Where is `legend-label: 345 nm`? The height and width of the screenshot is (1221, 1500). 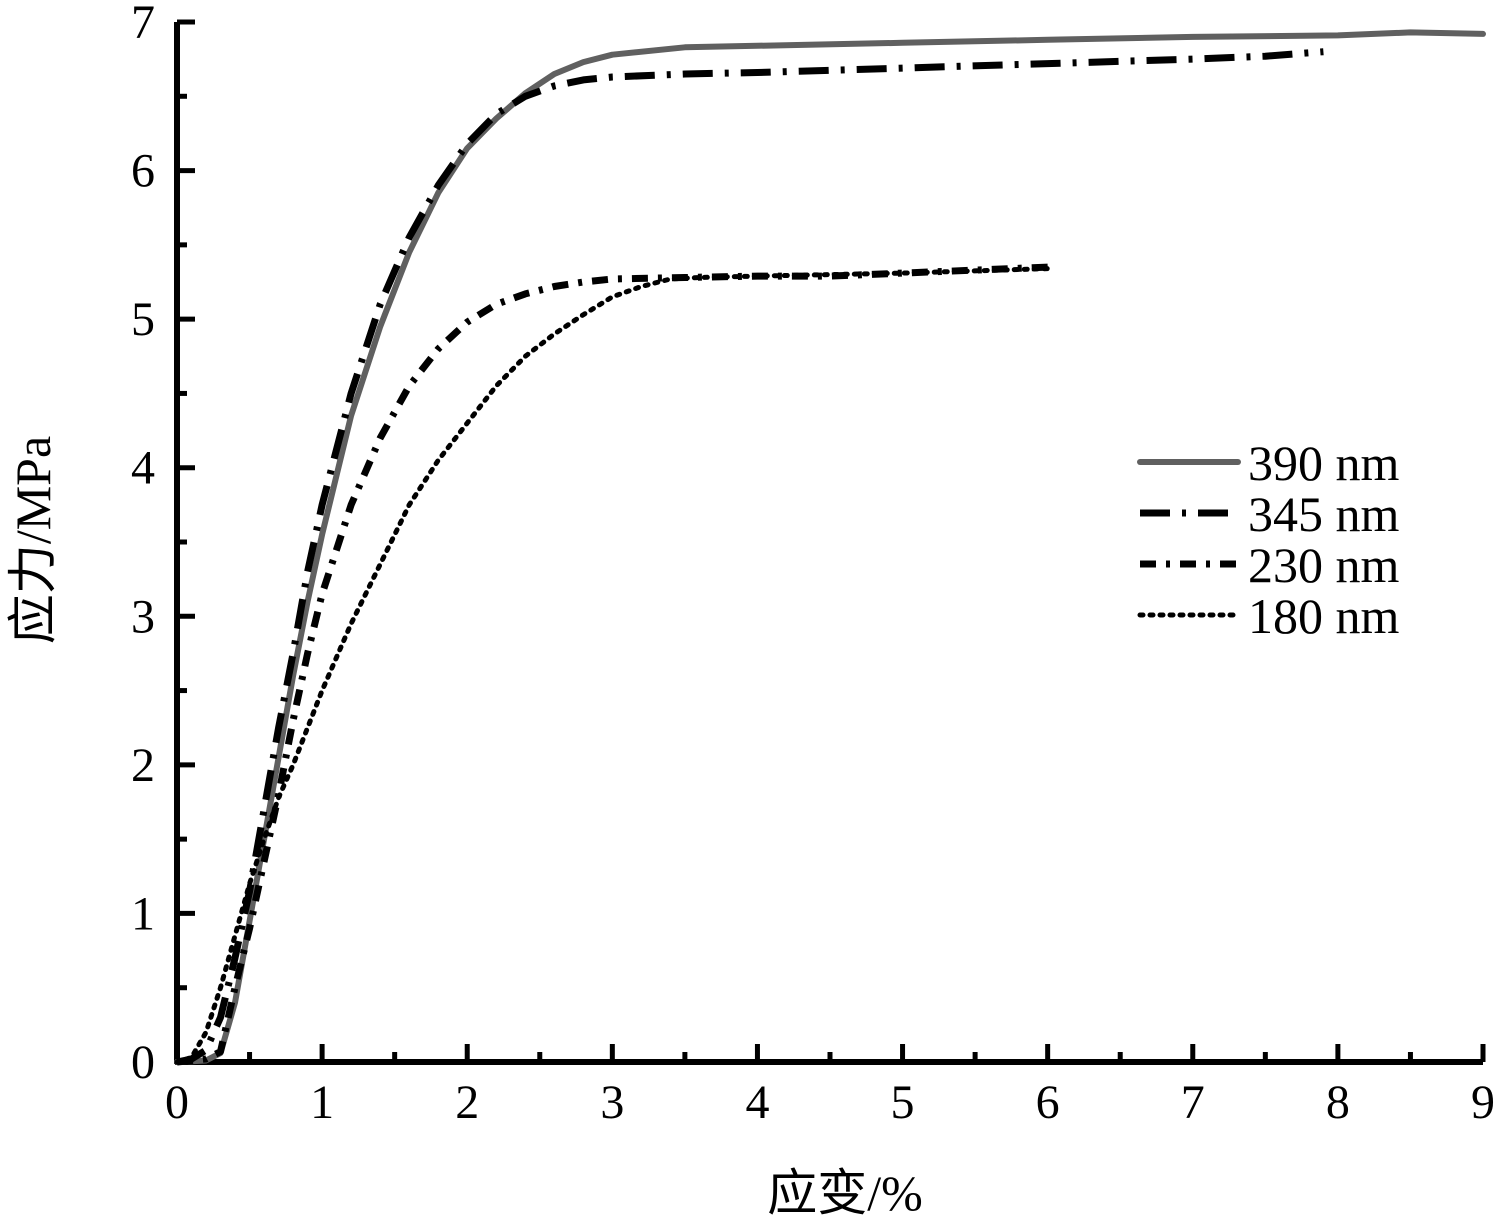
legend-label: 345 nm is located at coordinates (1324, 514).